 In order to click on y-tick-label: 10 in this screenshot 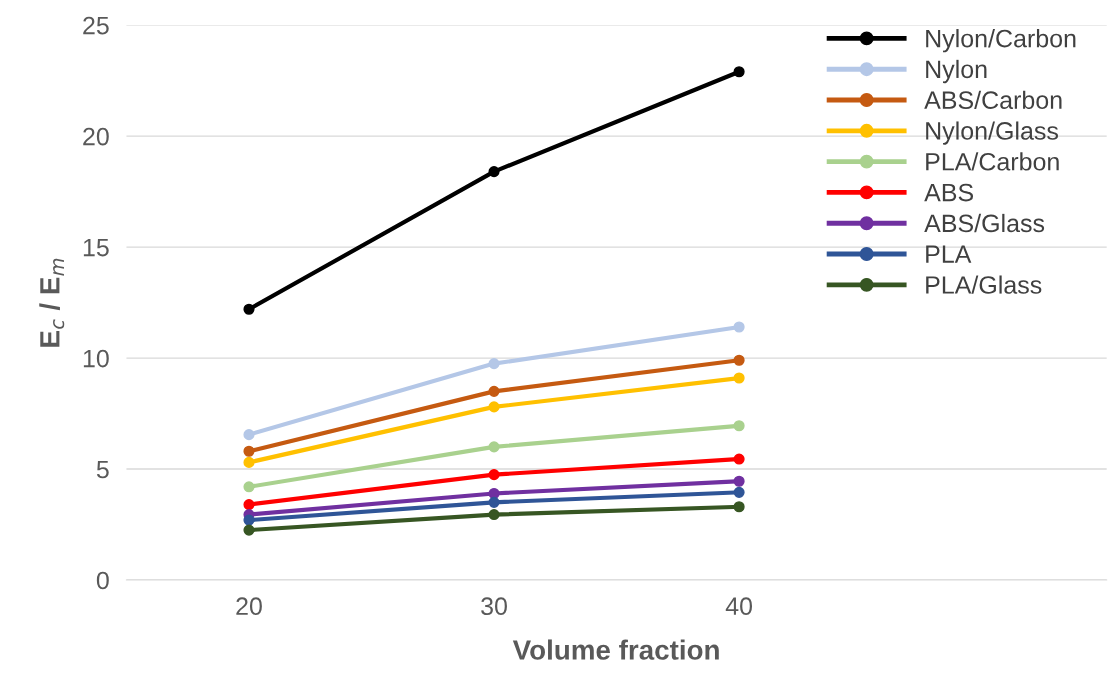, I will do `click(96, 358)`.